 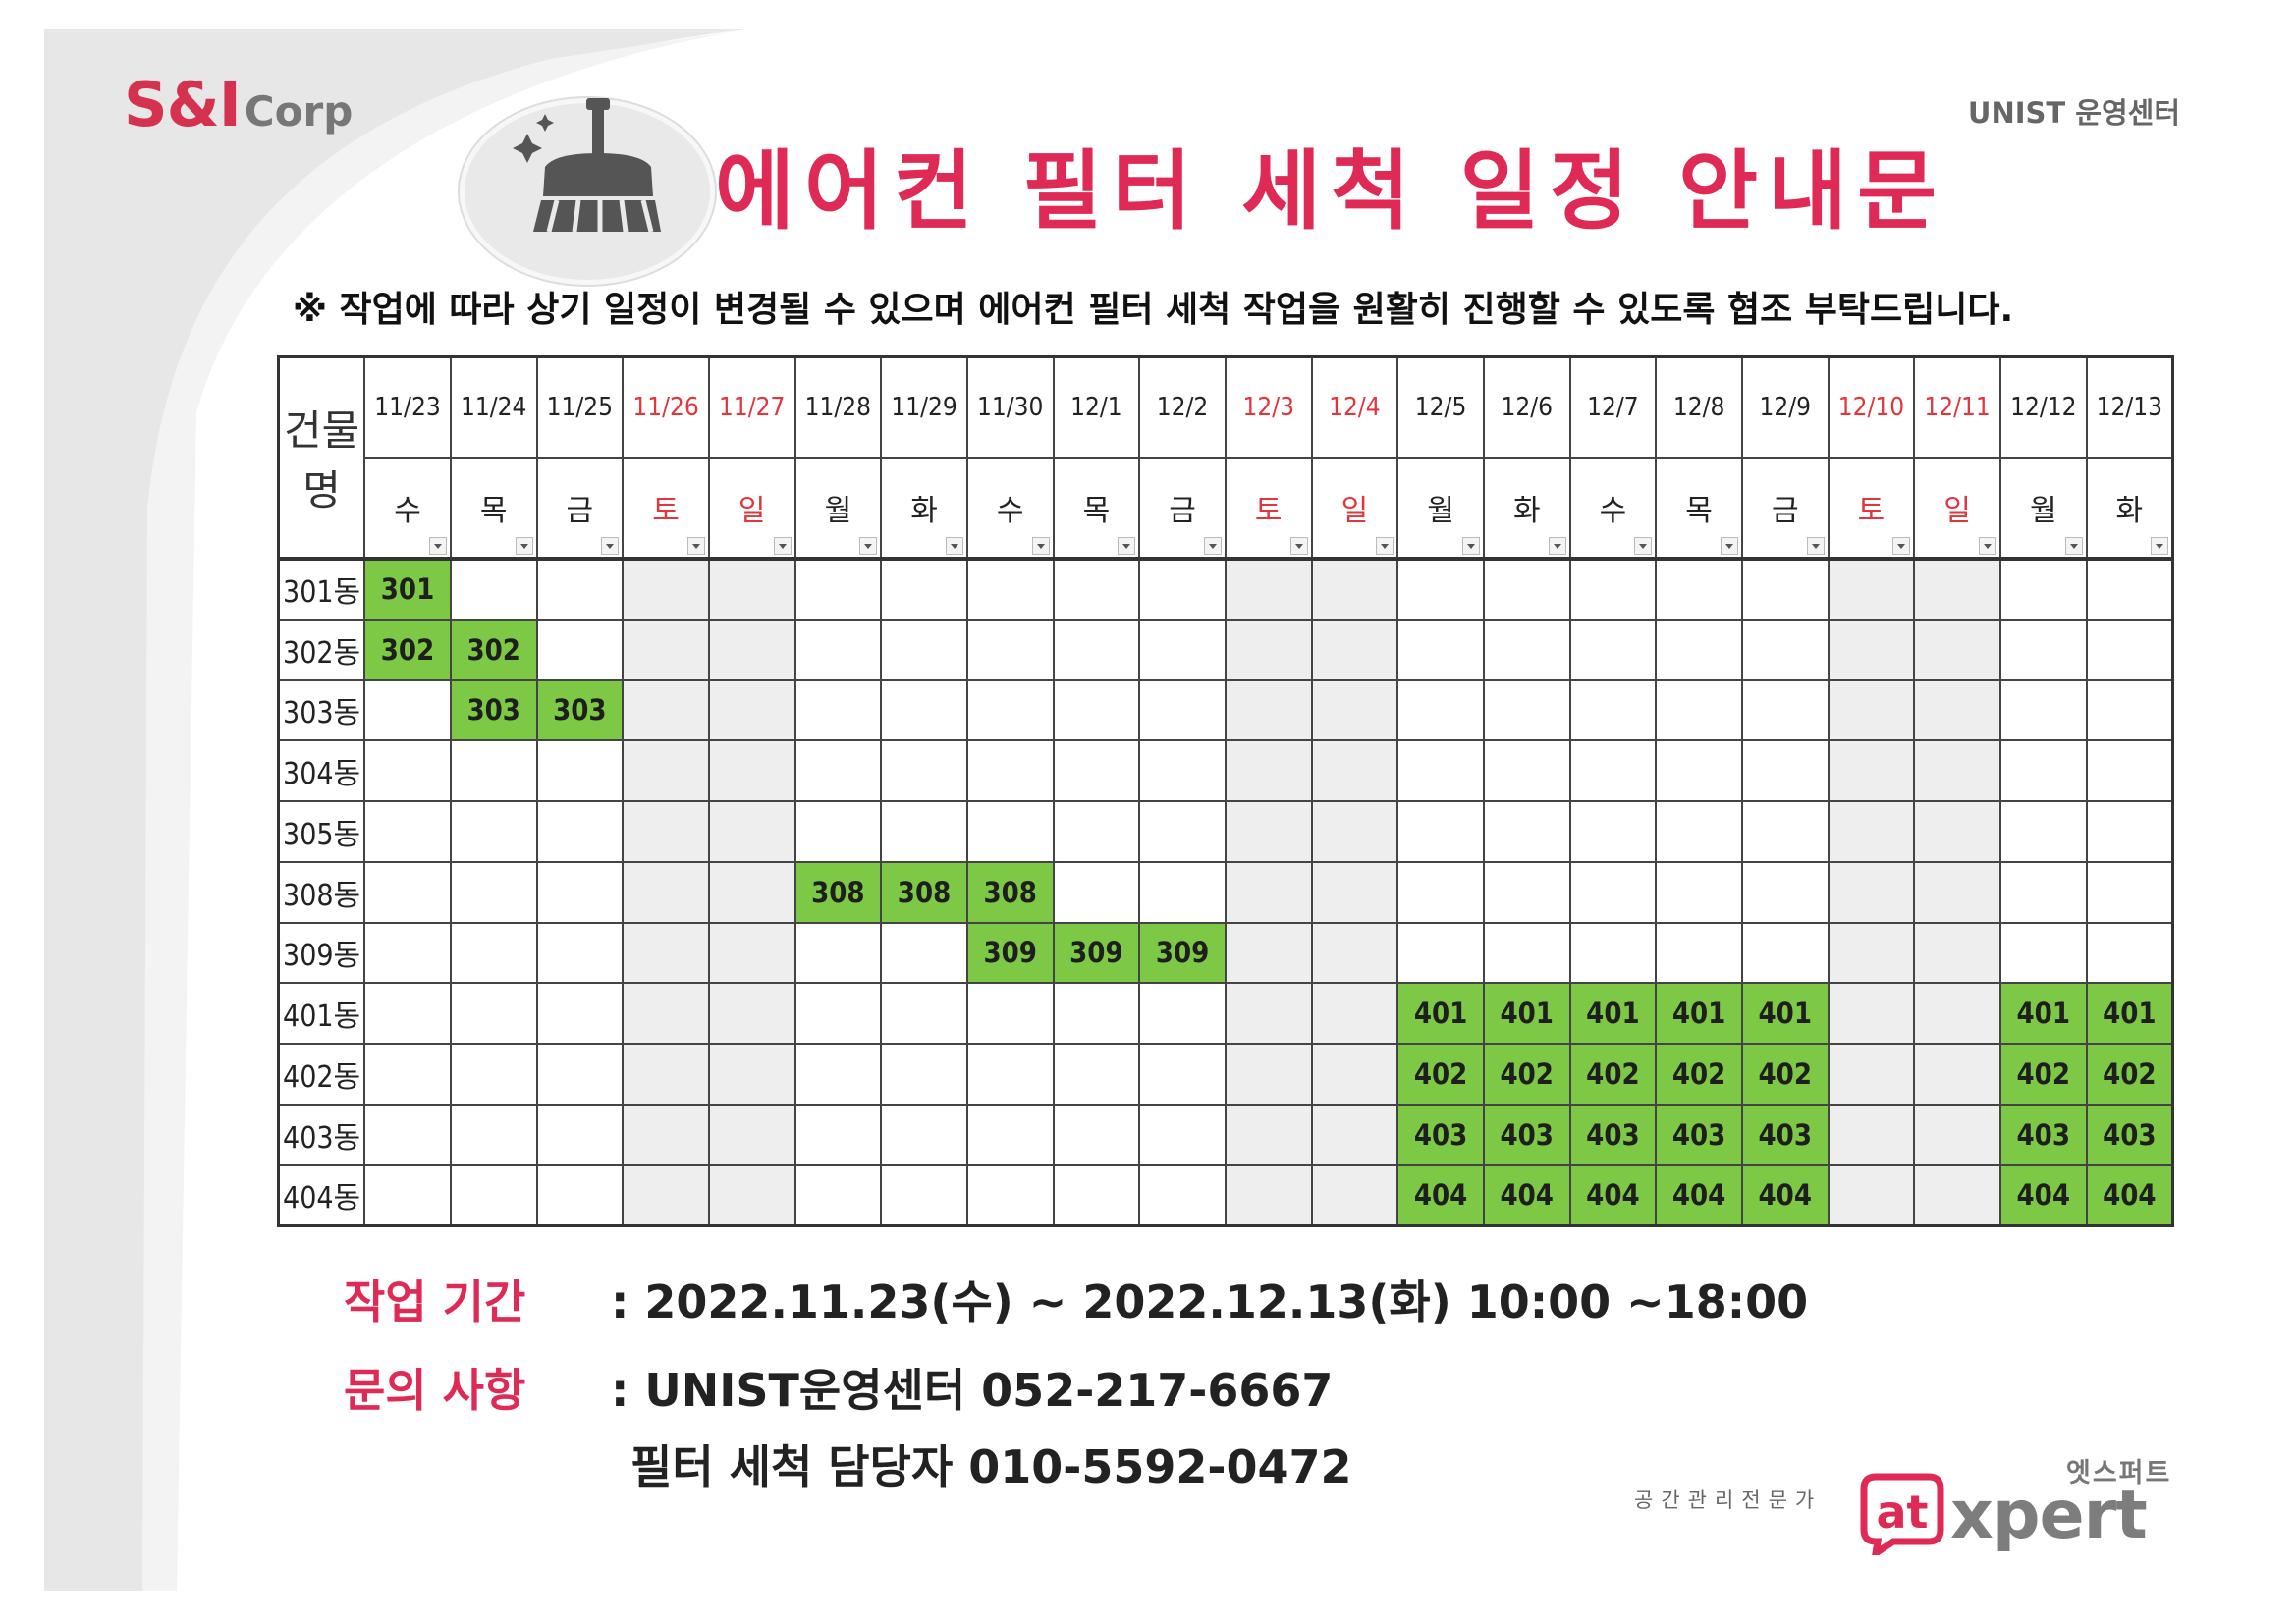 What do you see at coordinates (751, 407) in the screenshot?
I see `date-header: 11/27` at bounding box center [751, 407].